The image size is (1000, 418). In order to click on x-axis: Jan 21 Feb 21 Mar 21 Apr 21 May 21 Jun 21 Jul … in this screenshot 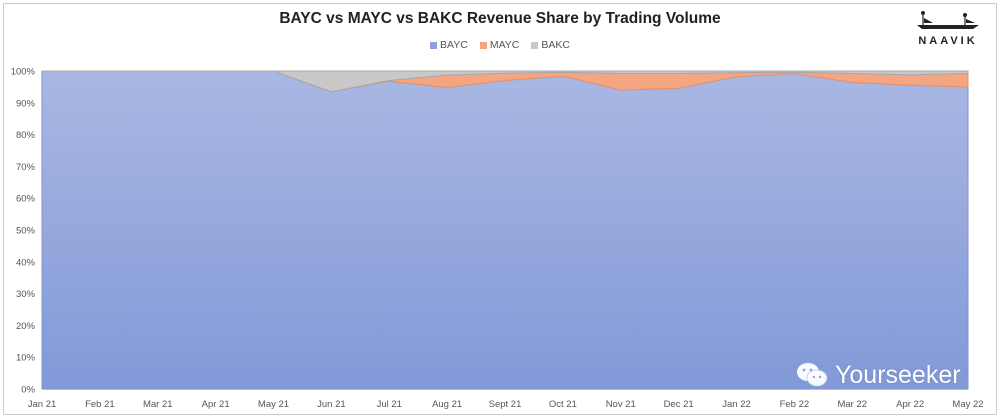, I will do `click(506, 399)`.